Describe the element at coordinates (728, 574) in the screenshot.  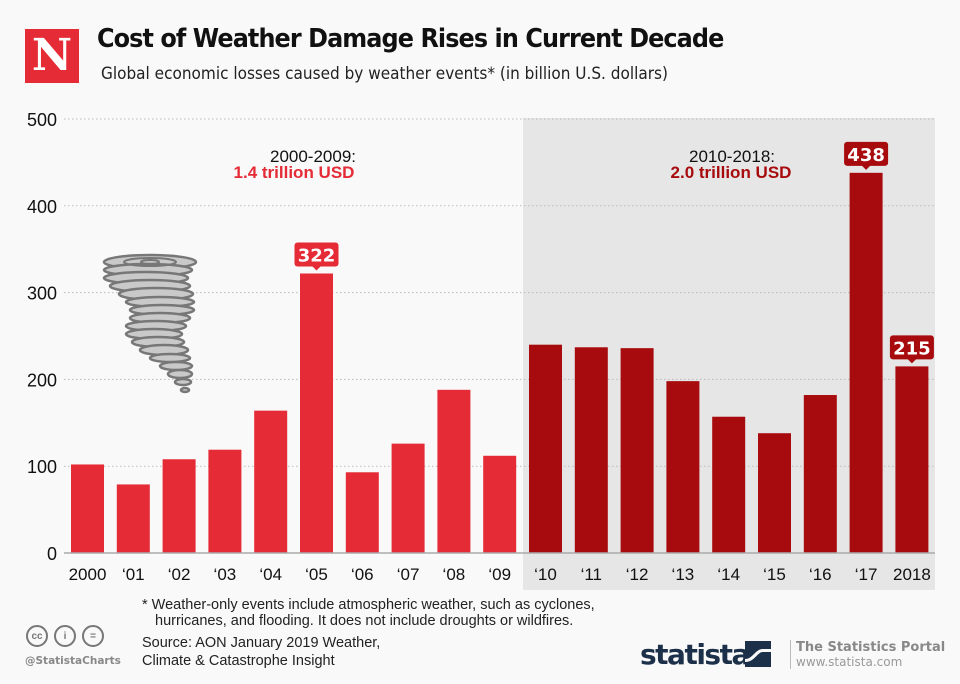
I see `x-tick-label: ‘14` at that location.